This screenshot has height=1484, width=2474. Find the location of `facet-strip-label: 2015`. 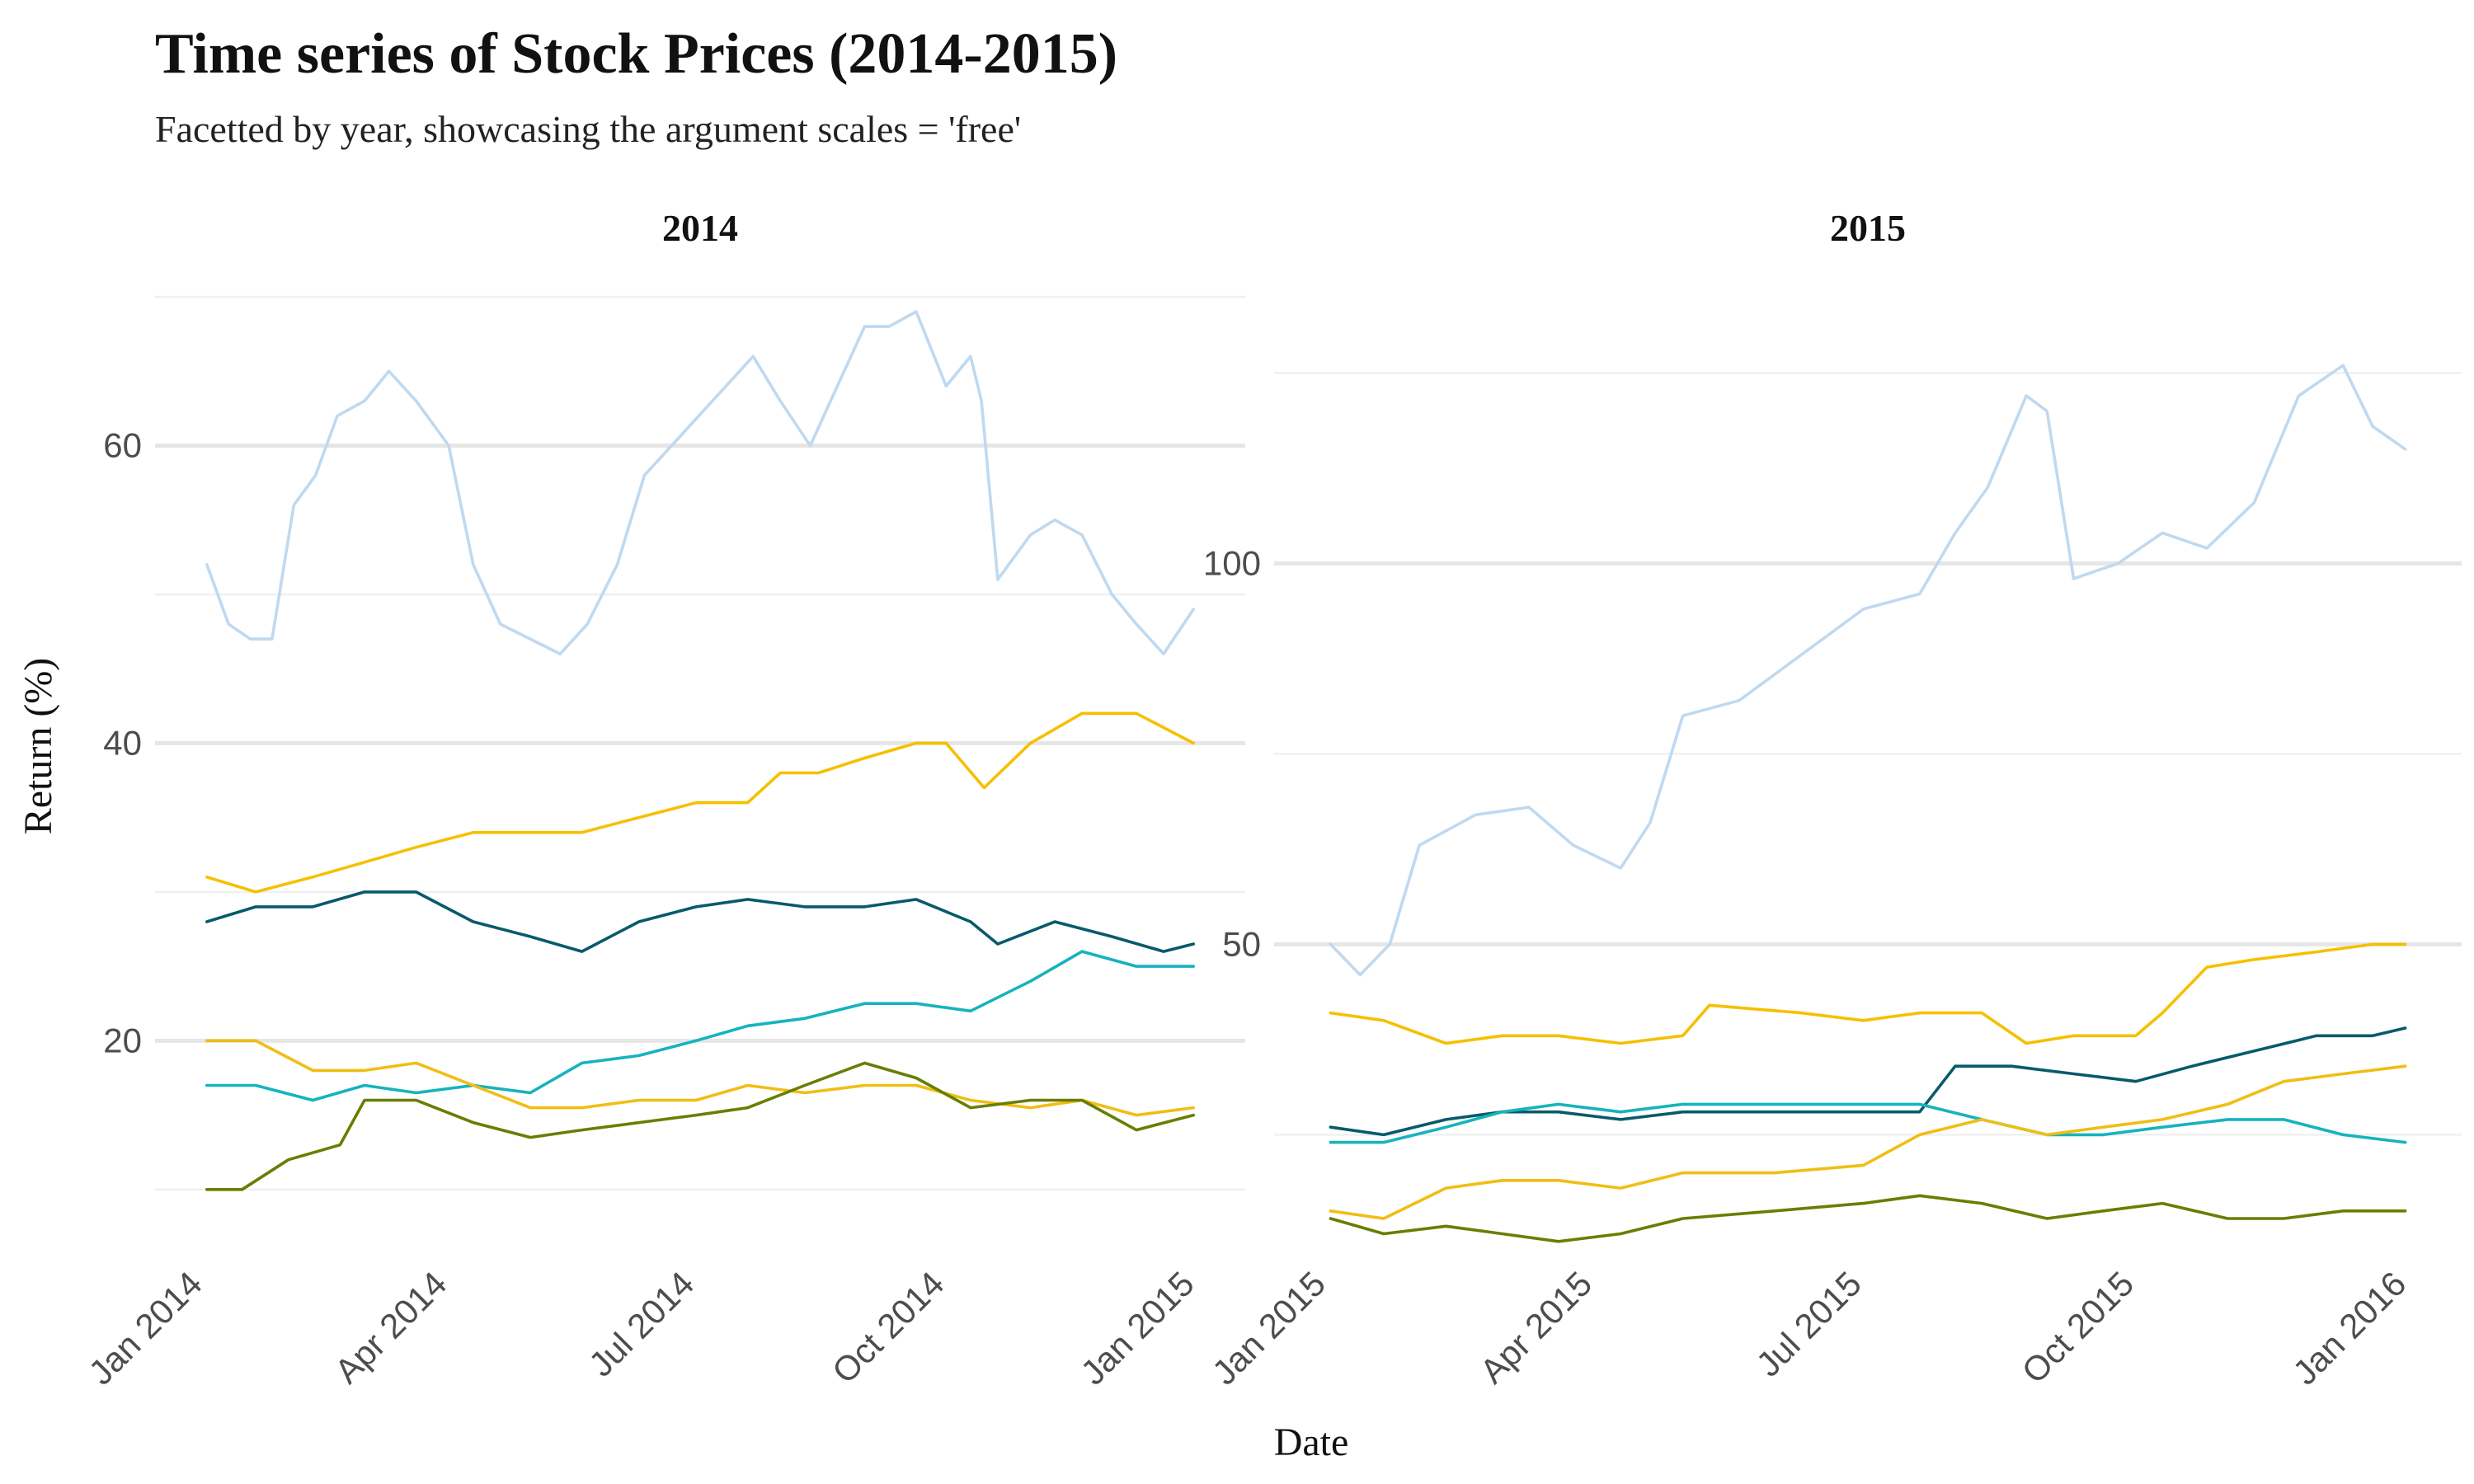

facet-strip-label: 2015 is located at coordinates (1868, 228).